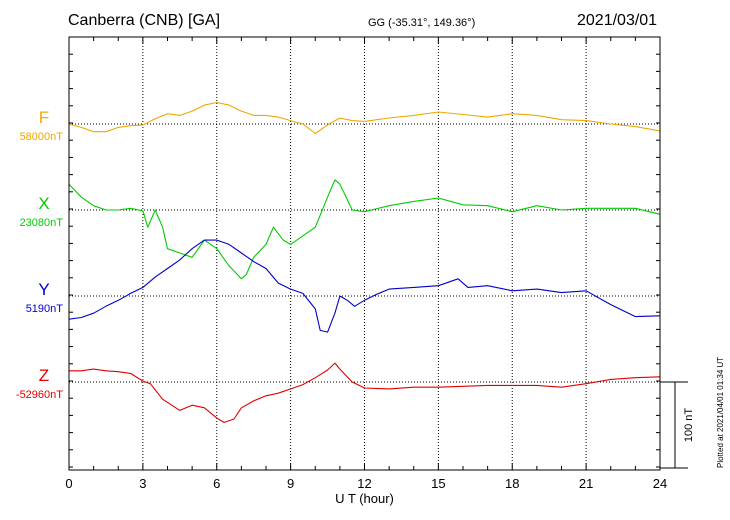 The width and height of the screenshot is (730, 520). I want to click on scale-bar: 100 nT, so click(677, 425).